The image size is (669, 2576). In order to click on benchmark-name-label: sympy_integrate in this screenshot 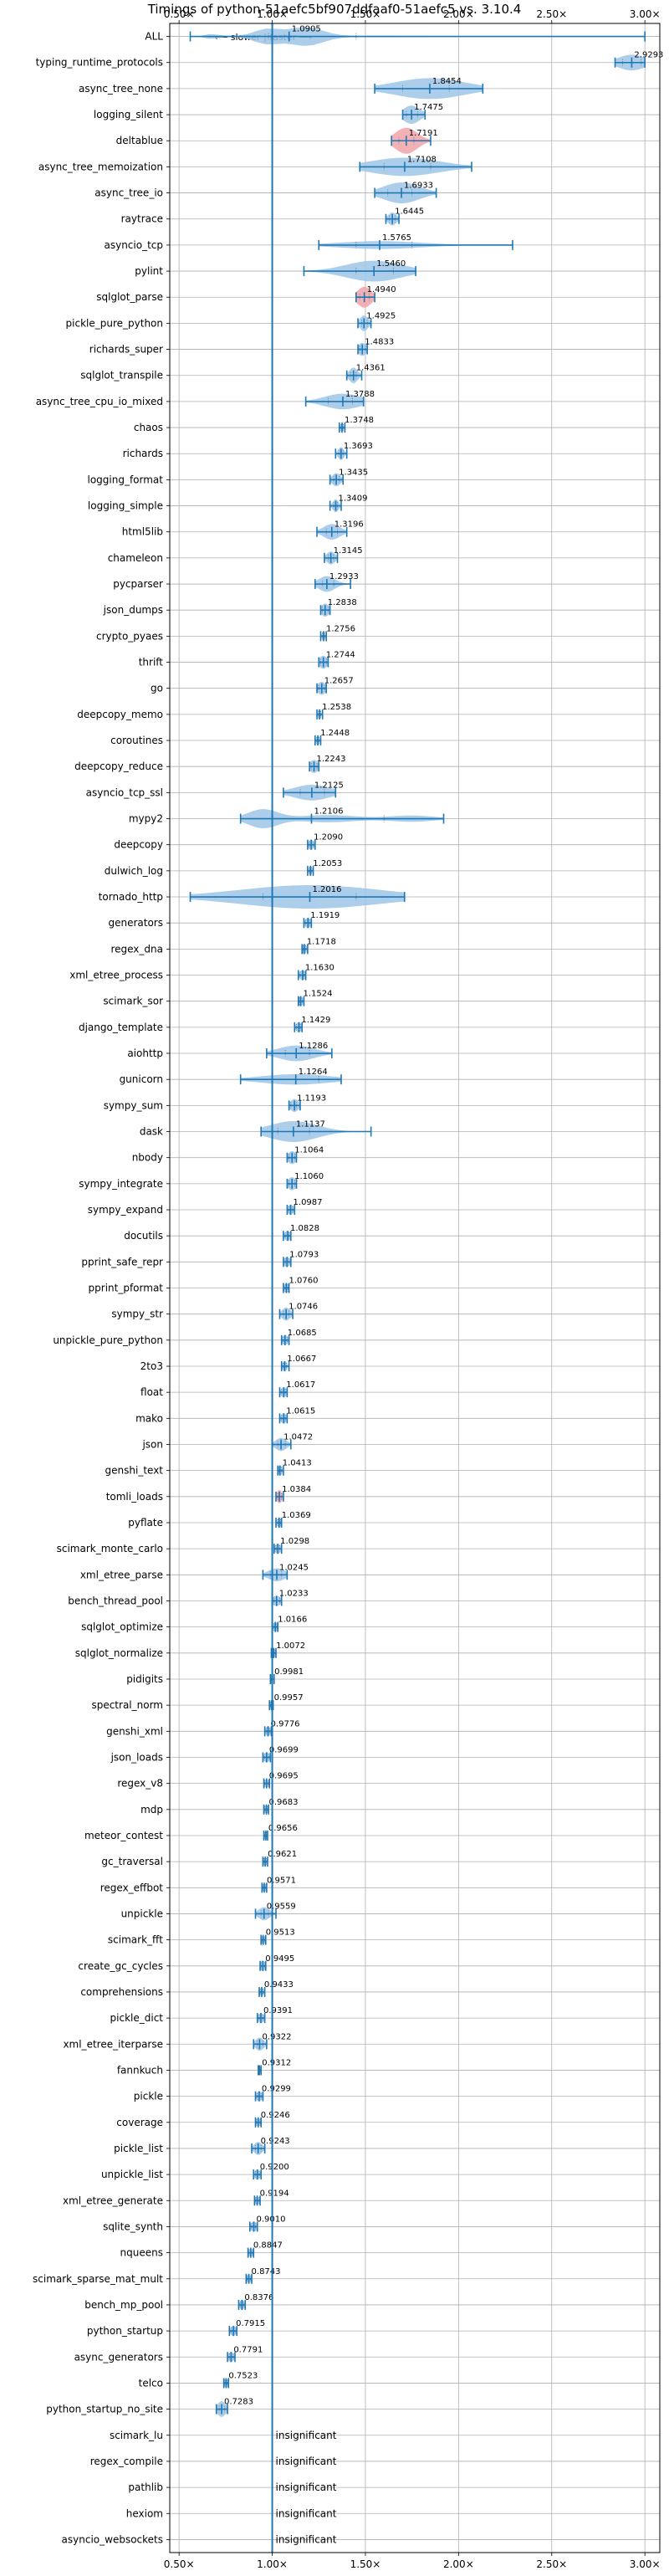, I will do `click(121, 1184)`.